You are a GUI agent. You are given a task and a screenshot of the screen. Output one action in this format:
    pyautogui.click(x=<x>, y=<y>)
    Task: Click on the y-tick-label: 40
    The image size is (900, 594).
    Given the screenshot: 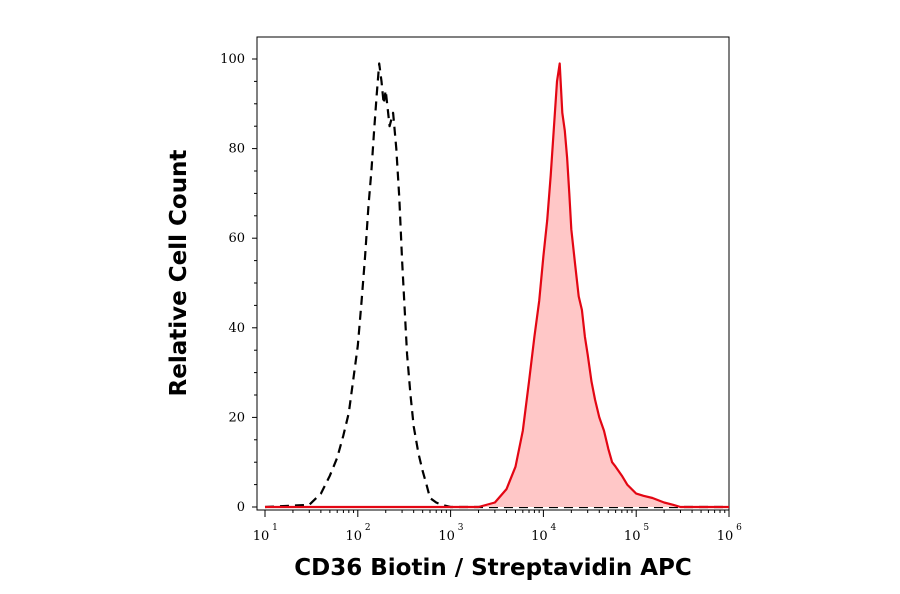 What is the action you would take?
    pyautogui.click(x=236, y=328)
    